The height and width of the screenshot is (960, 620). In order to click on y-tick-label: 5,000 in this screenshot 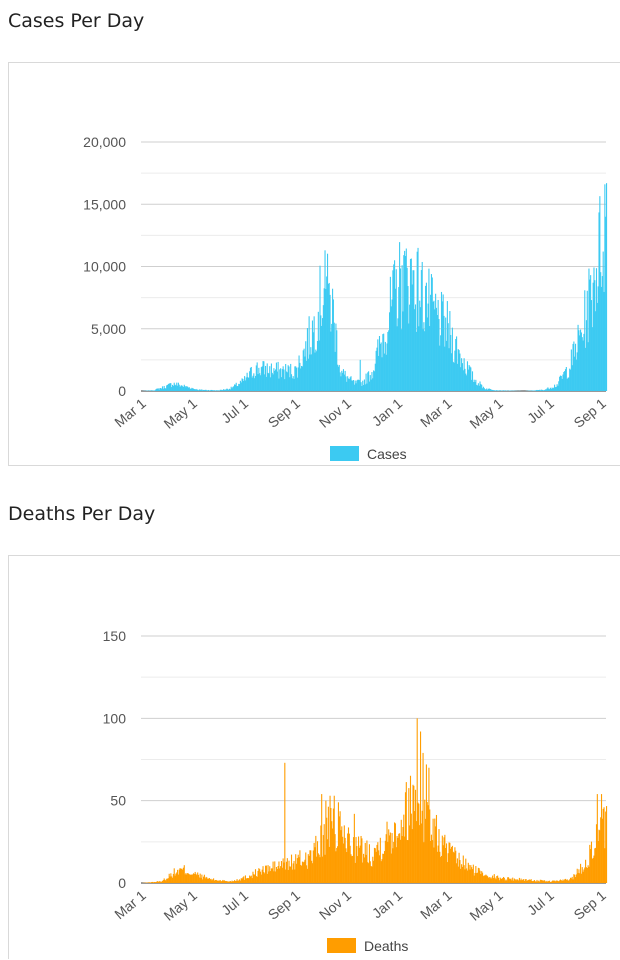, I will do `click(108, 329)`.